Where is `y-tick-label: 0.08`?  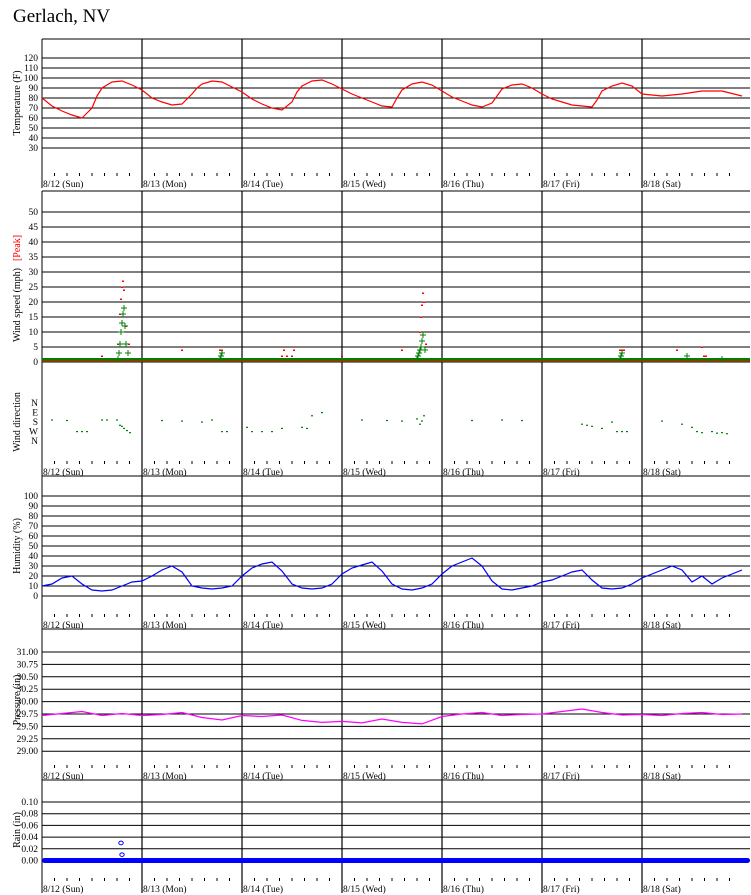
y-tick-label: 0.08 is located at coordinates (29, 815).